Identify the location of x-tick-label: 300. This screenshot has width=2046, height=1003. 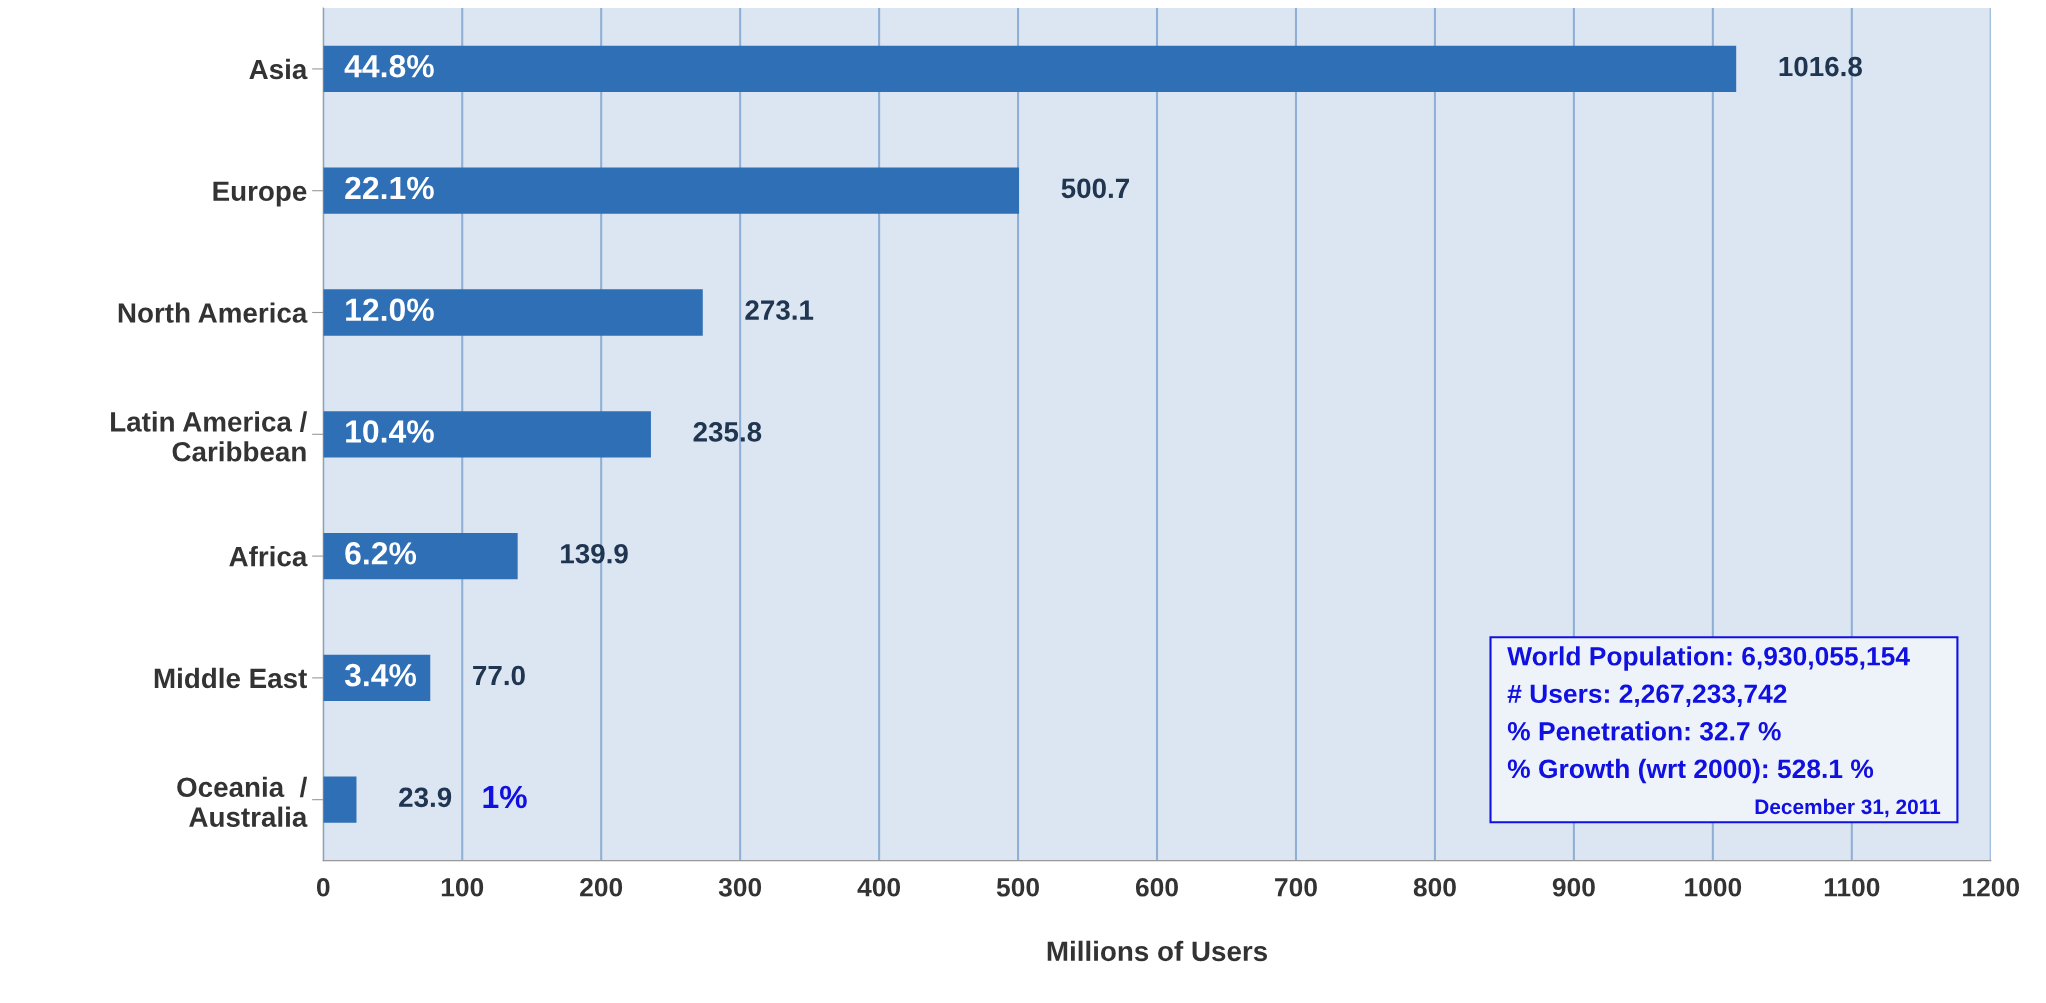
(740, 887).